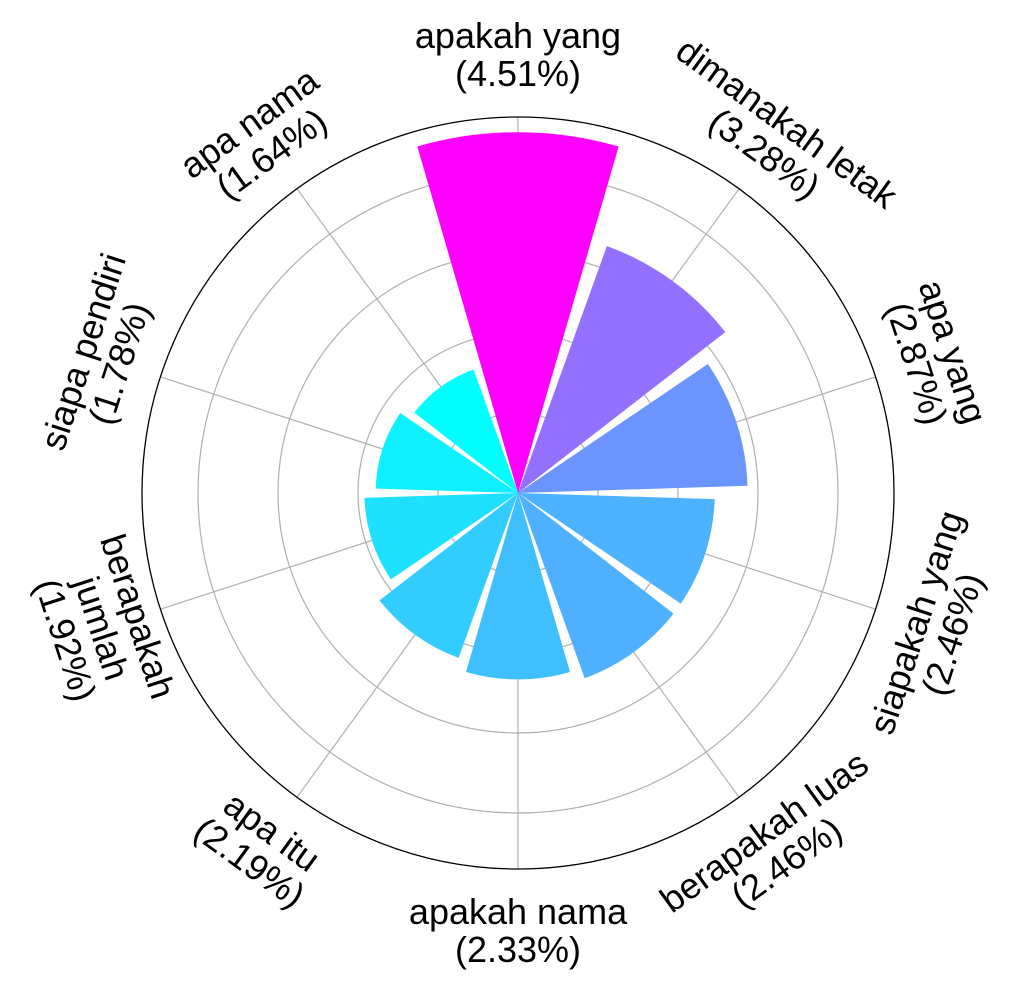 The width and height of the screenshot is (1026, 989). I want to click on bar-apakah-yang, so click(518, 312).